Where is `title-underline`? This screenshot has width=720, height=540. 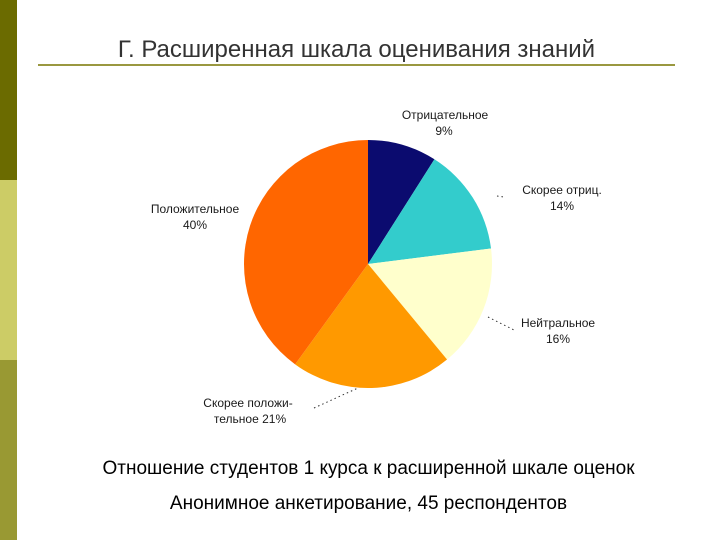 title-underline is located at coordinates (356, 65).